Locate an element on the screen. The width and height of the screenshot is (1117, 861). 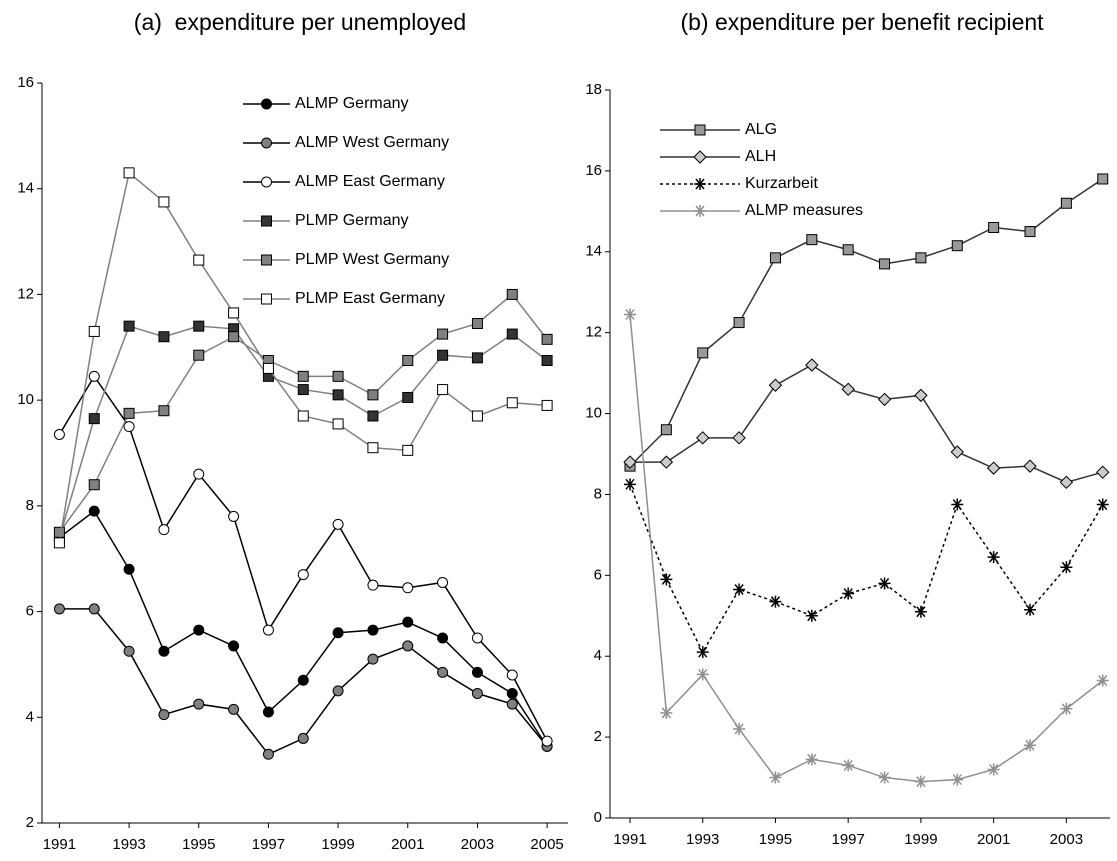
y-tick-label: 14 is located at coordinates (593, 251).